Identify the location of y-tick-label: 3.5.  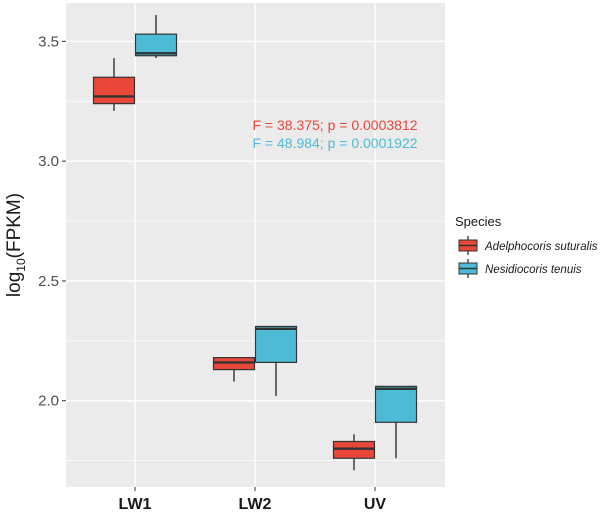
(48, 41).